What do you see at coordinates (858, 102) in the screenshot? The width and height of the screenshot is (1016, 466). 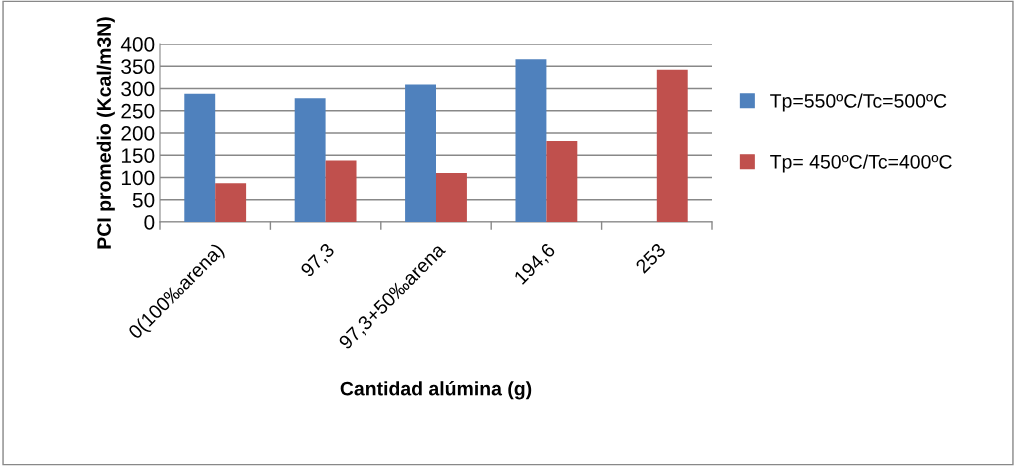 I see `legend-label: Tp=550ºC/Tc=500ºC` at bounding box center [858, 102].